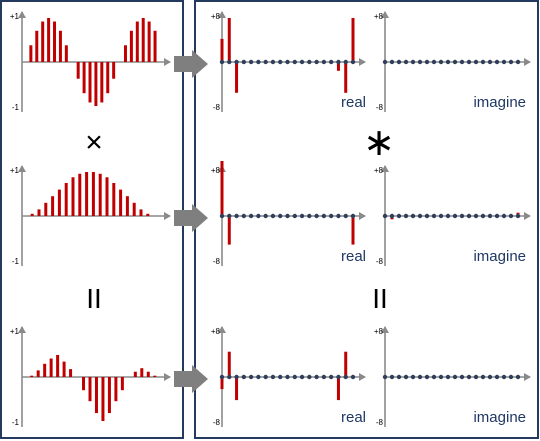 This screenshot has height=441, width=540. What do you see at coordinates (385, 168) in the screenshot?
I see `imag-window-y-arrowhead` at bounding box center [385, 168].